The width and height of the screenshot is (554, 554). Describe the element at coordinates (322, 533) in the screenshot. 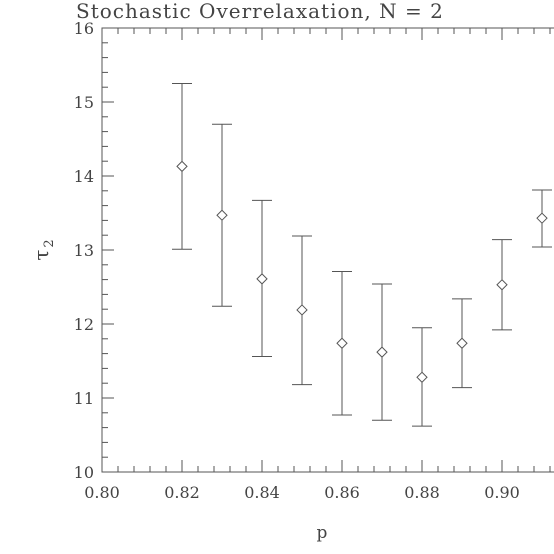

I see `x-axis-title: p` at that location.